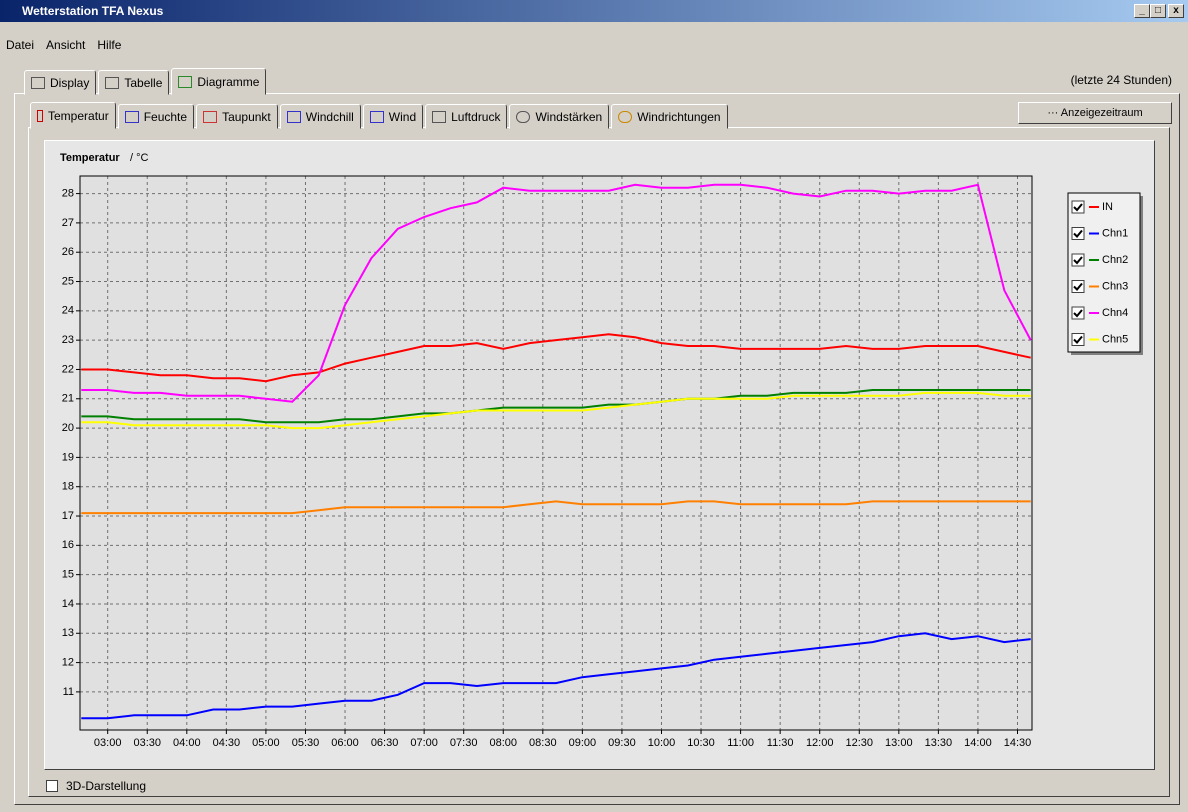 This screenshot has width=1188, height=812. What do you see at coordinates (1095, 113) in the screenshot?
I see `range-button: ··· Anzeigezeitraum` at bounding box center [1095, 113].